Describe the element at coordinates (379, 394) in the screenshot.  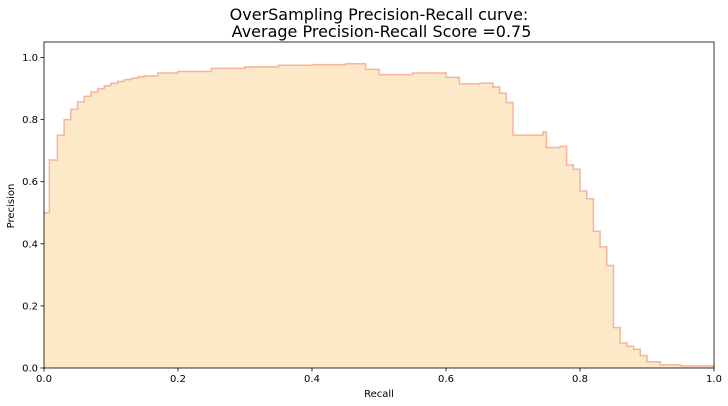
I see `x-axis-label: Recall` at that location.